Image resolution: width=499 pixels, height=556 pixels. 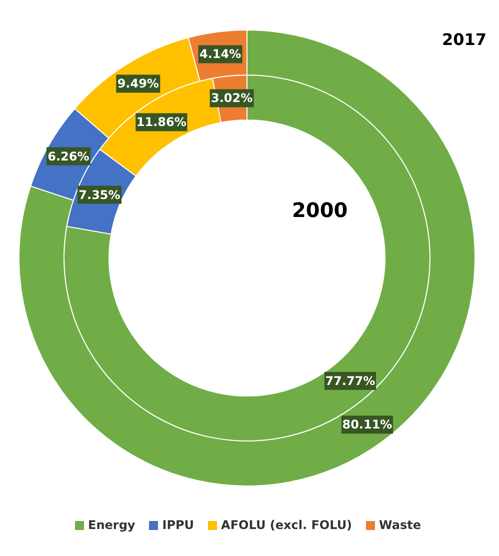 I want to click on data-label: 77.77%, so click(x=350, y=381).